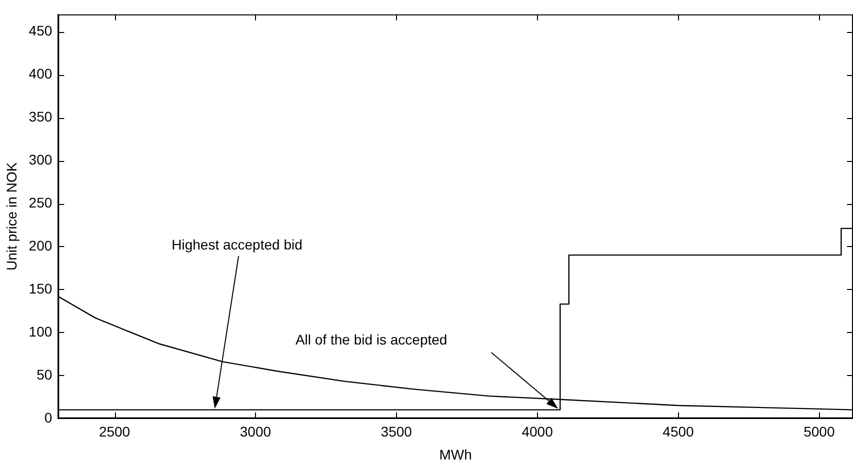 The width and height of the screenshot is (853, 466). I want to click on y-tick-label: 0, so click(48, 417).